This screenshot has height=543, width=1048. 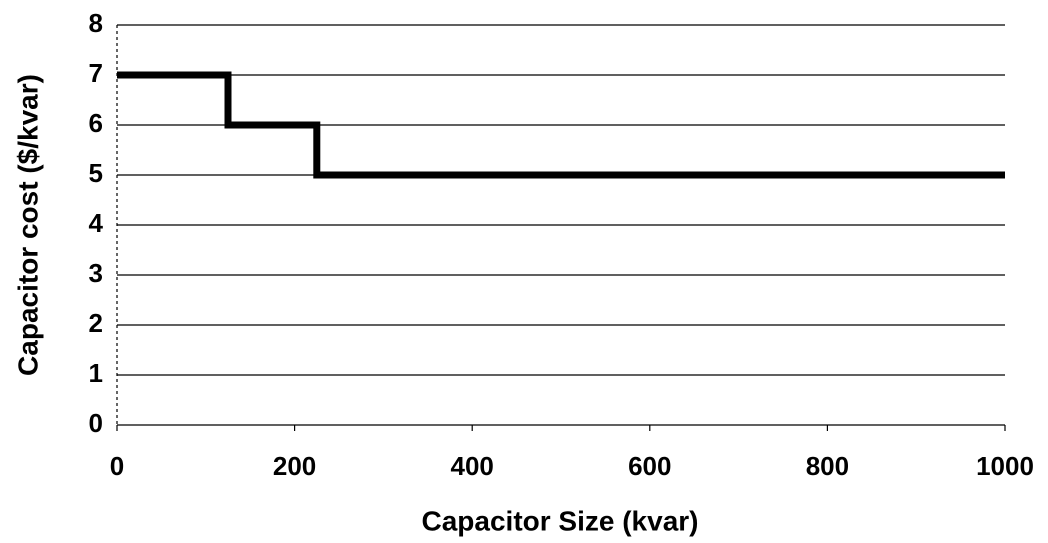 I want to click on x-tick-label: 200, so click(x=294, y=466).